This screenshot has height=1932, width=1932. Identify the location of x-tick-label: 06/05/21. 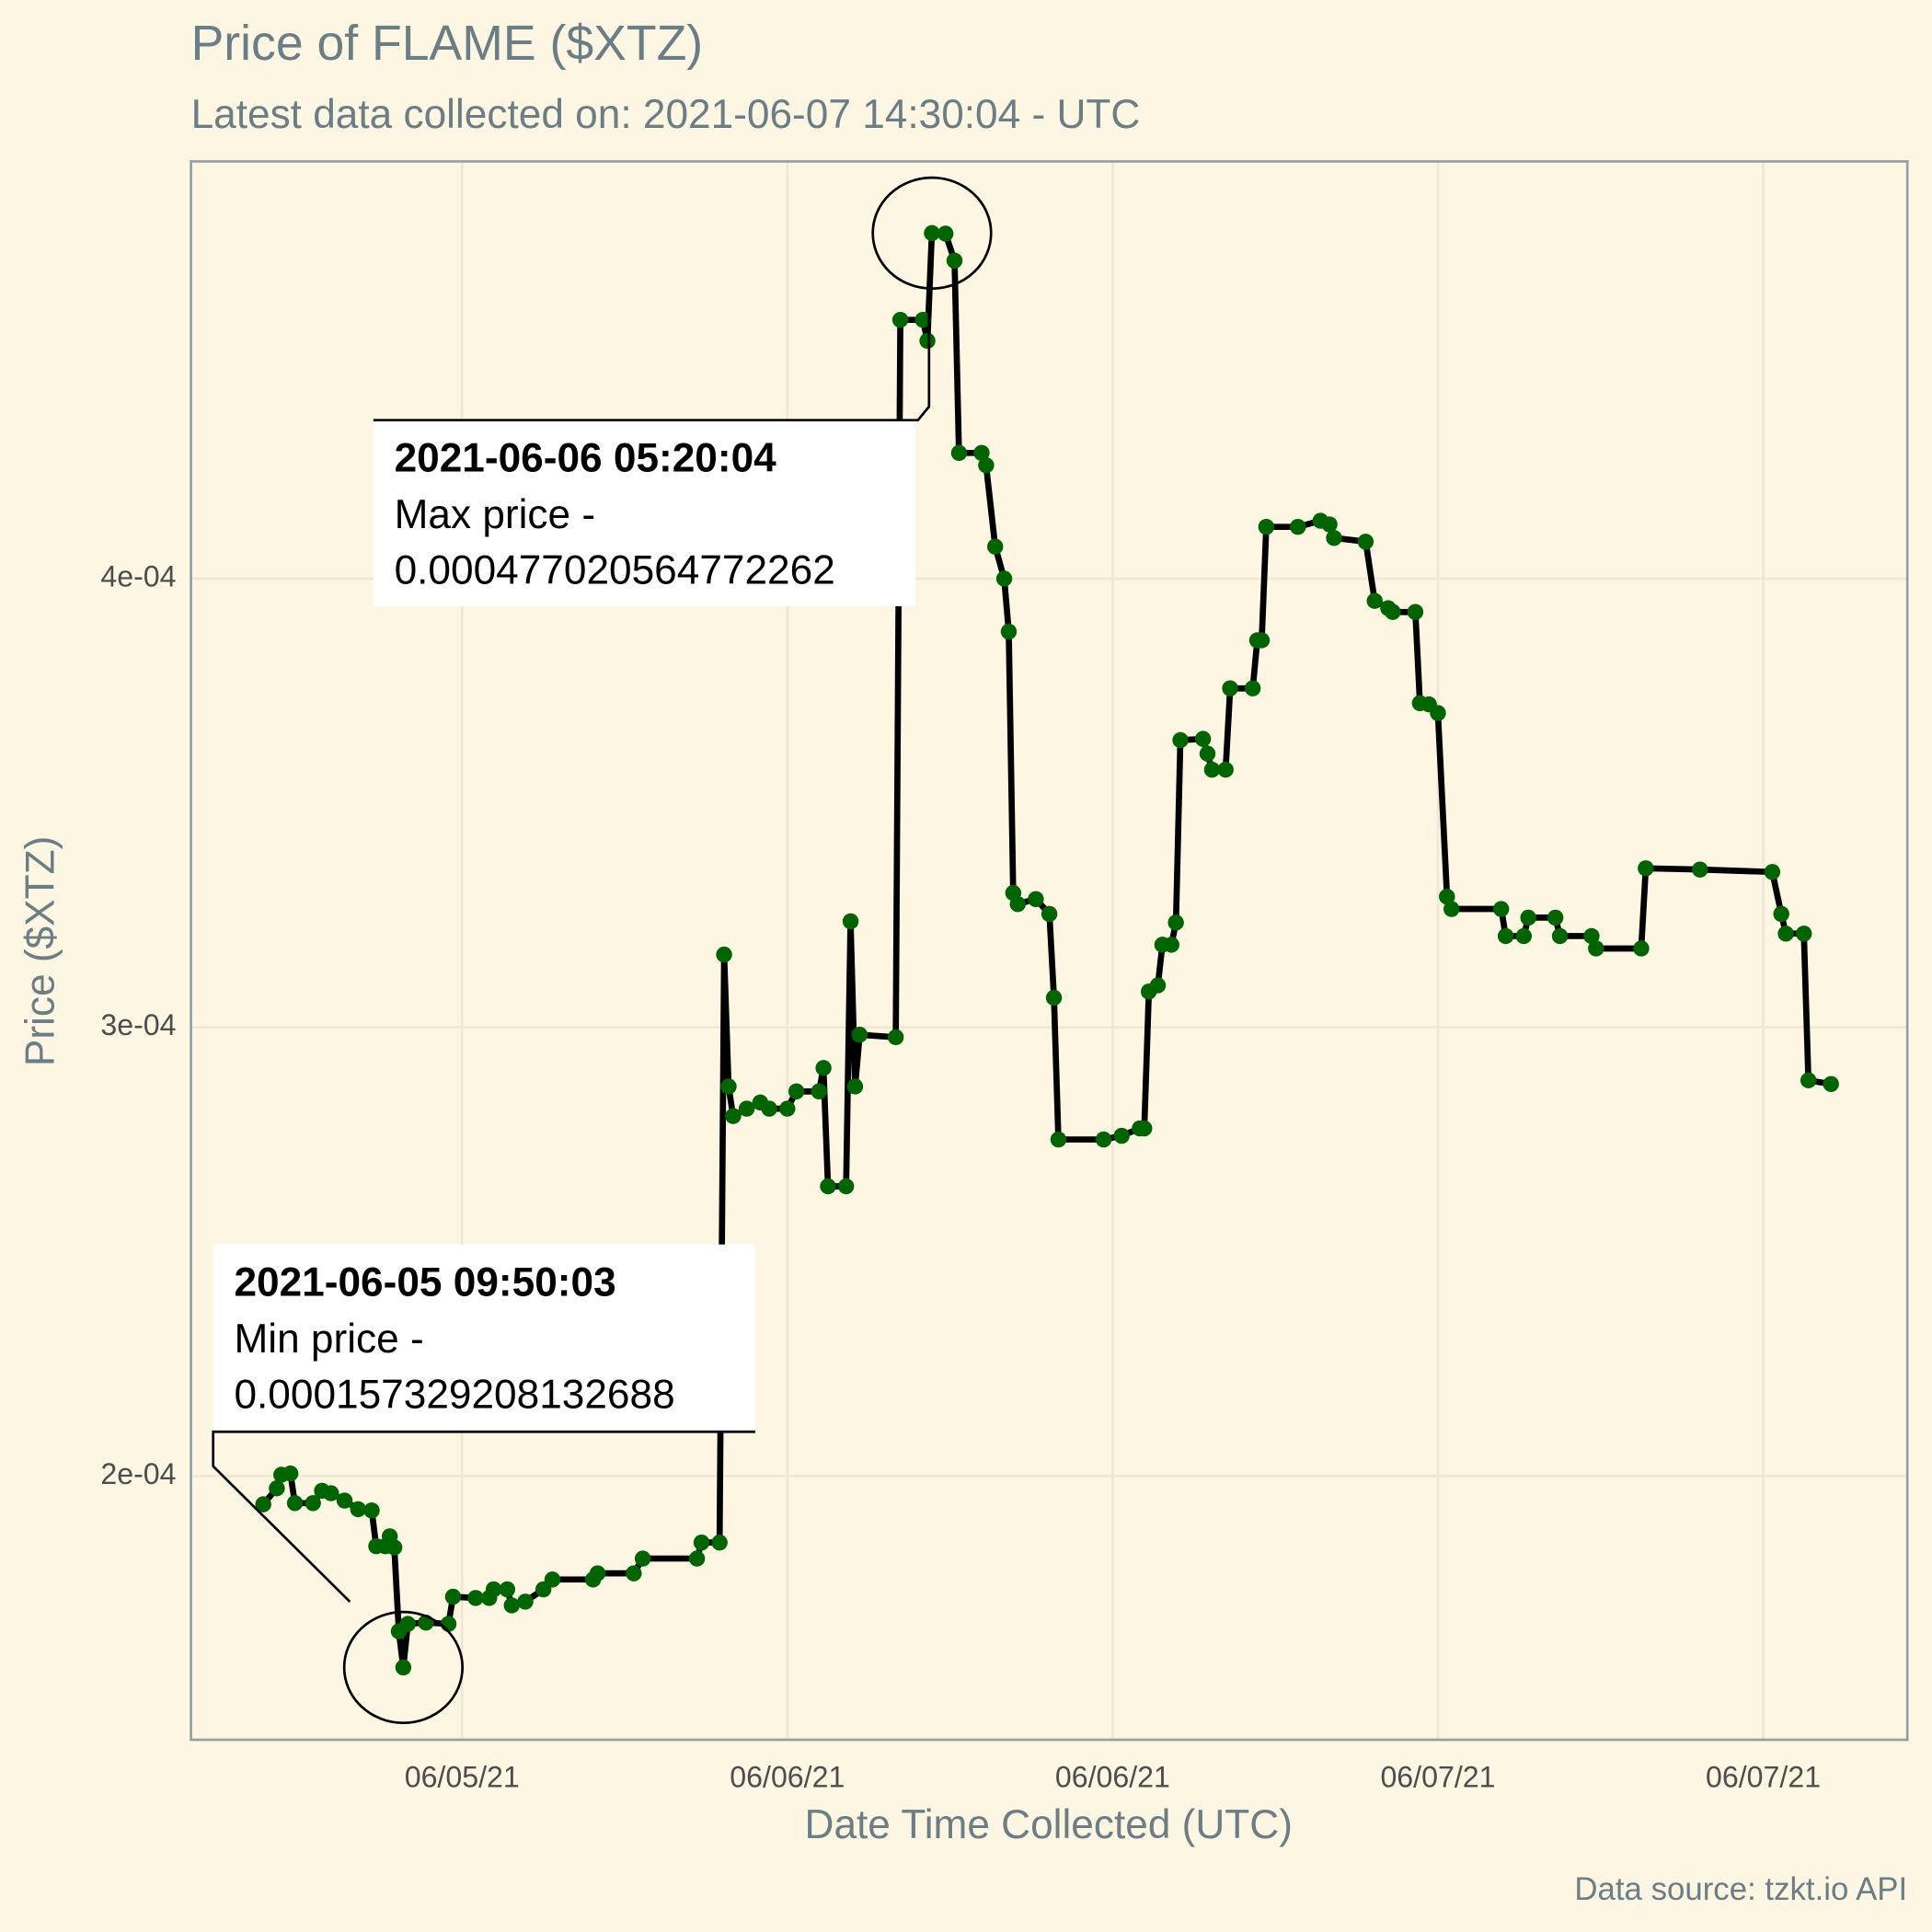
(462, 1776).